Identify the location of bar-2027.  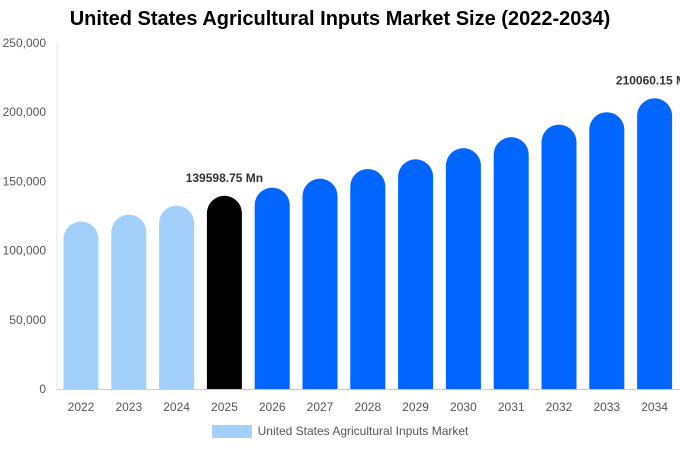
(320, 283).